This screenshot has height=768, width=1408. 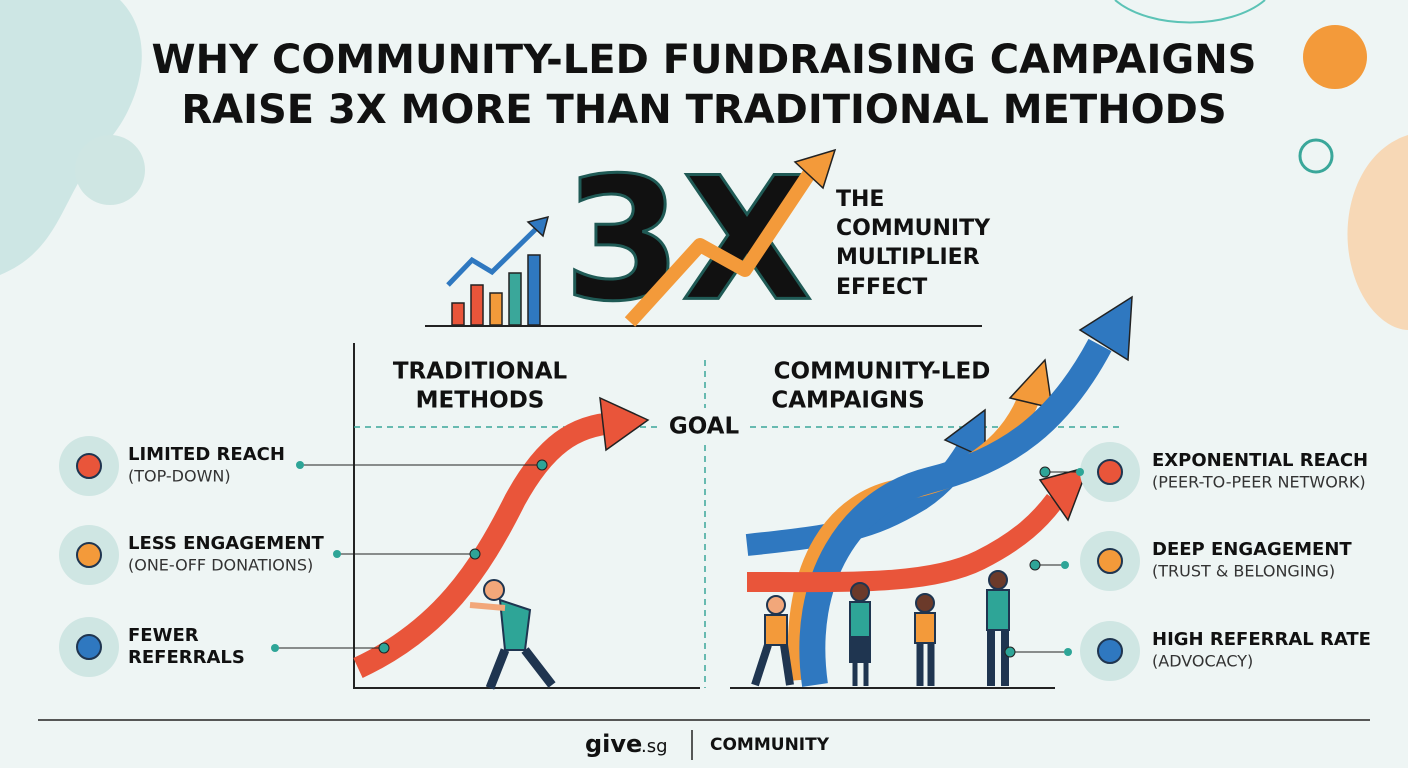 I want to click on item-title: FEWER, so click(x=163, y=635).